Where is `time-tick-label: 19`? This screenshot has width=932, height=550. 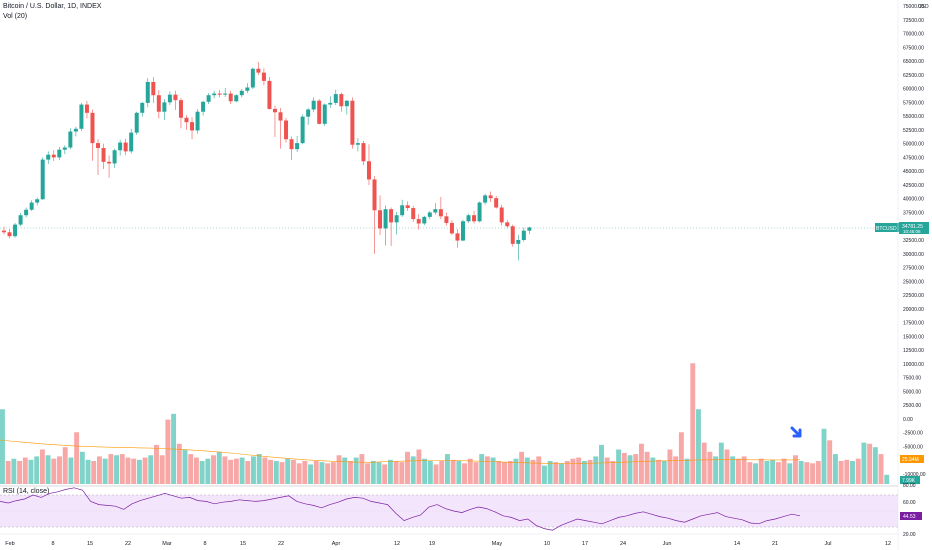
time-tick-label: 19 is located at coordinates (432, 544).